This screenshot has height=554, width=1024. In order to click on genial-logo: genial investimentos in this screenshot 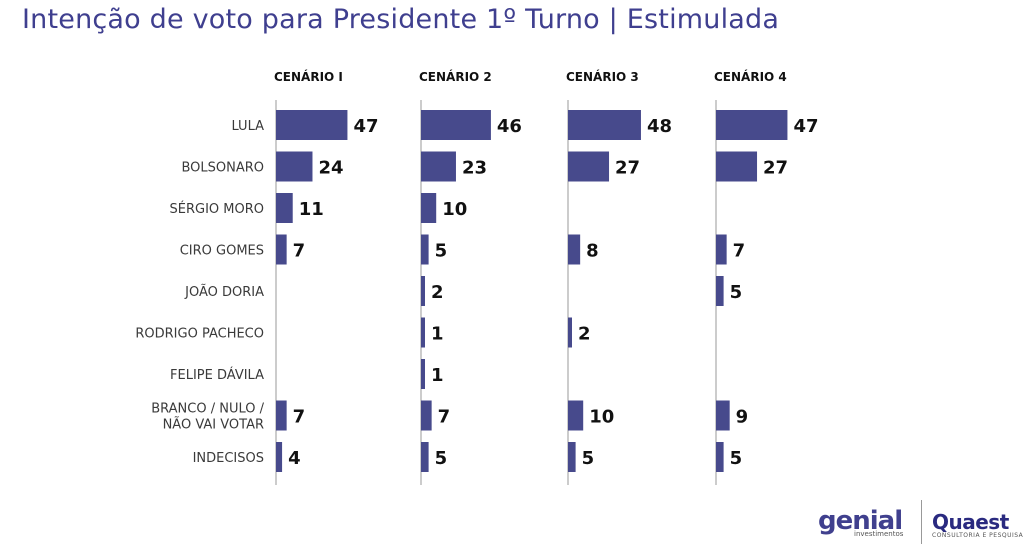, I will do `click(861, 522)`.